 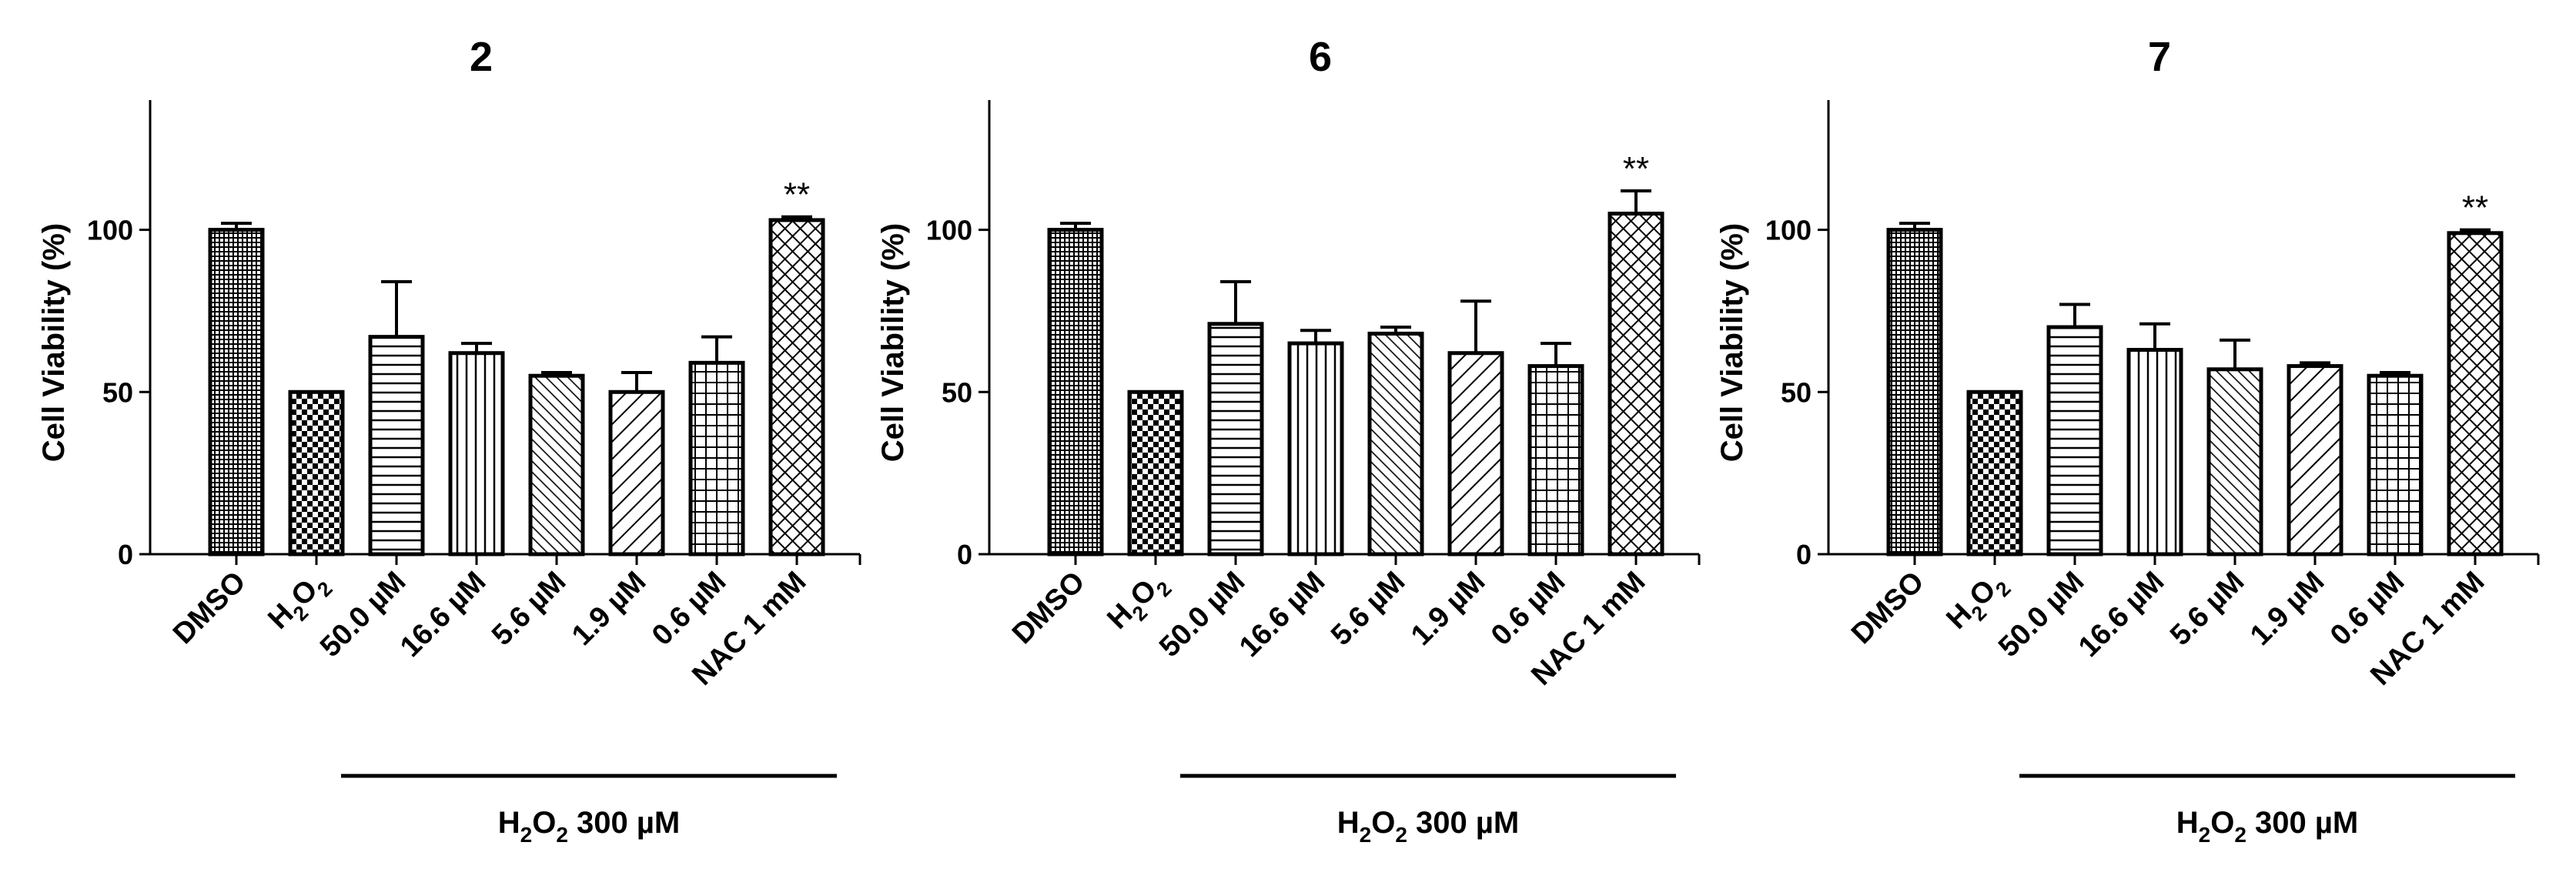 I want to click on chart-title: 7, so click(x=2159, y=57).